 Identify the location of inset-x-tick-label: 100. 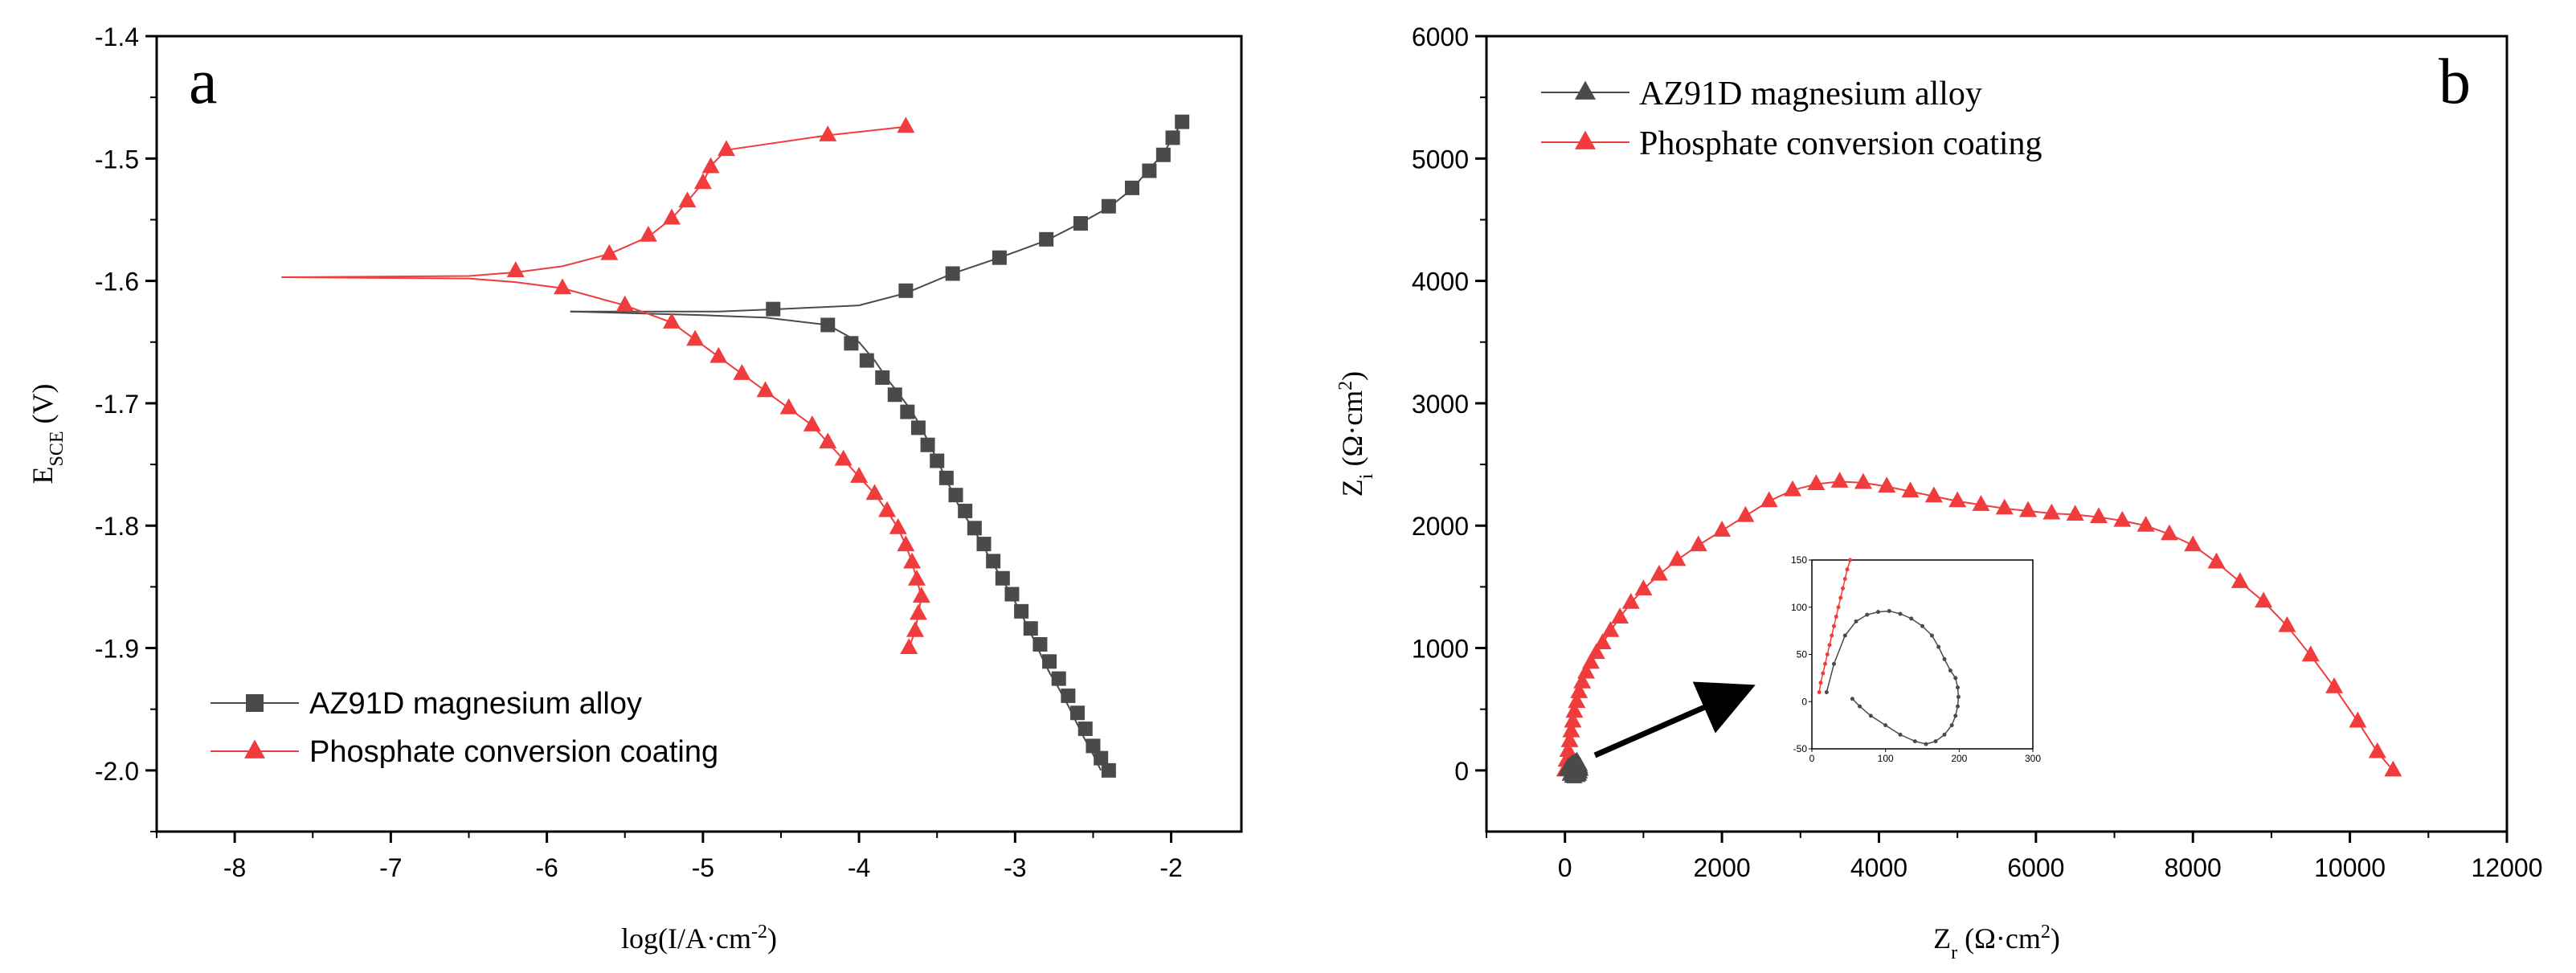
(1886, 758).